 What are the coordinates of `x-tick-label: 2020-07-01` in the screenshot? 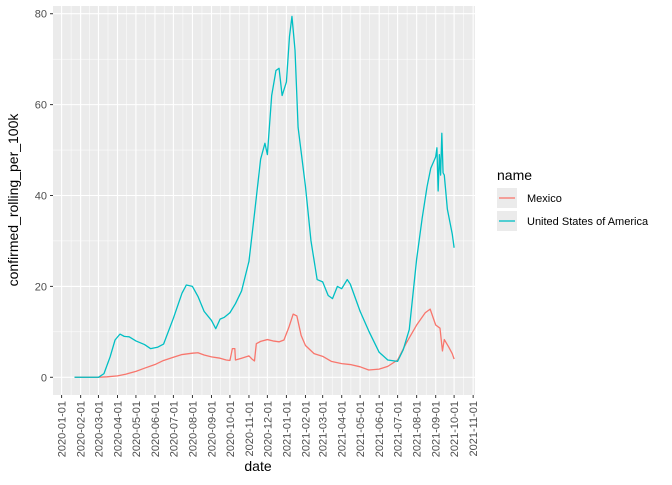 It's located at (174, 429).